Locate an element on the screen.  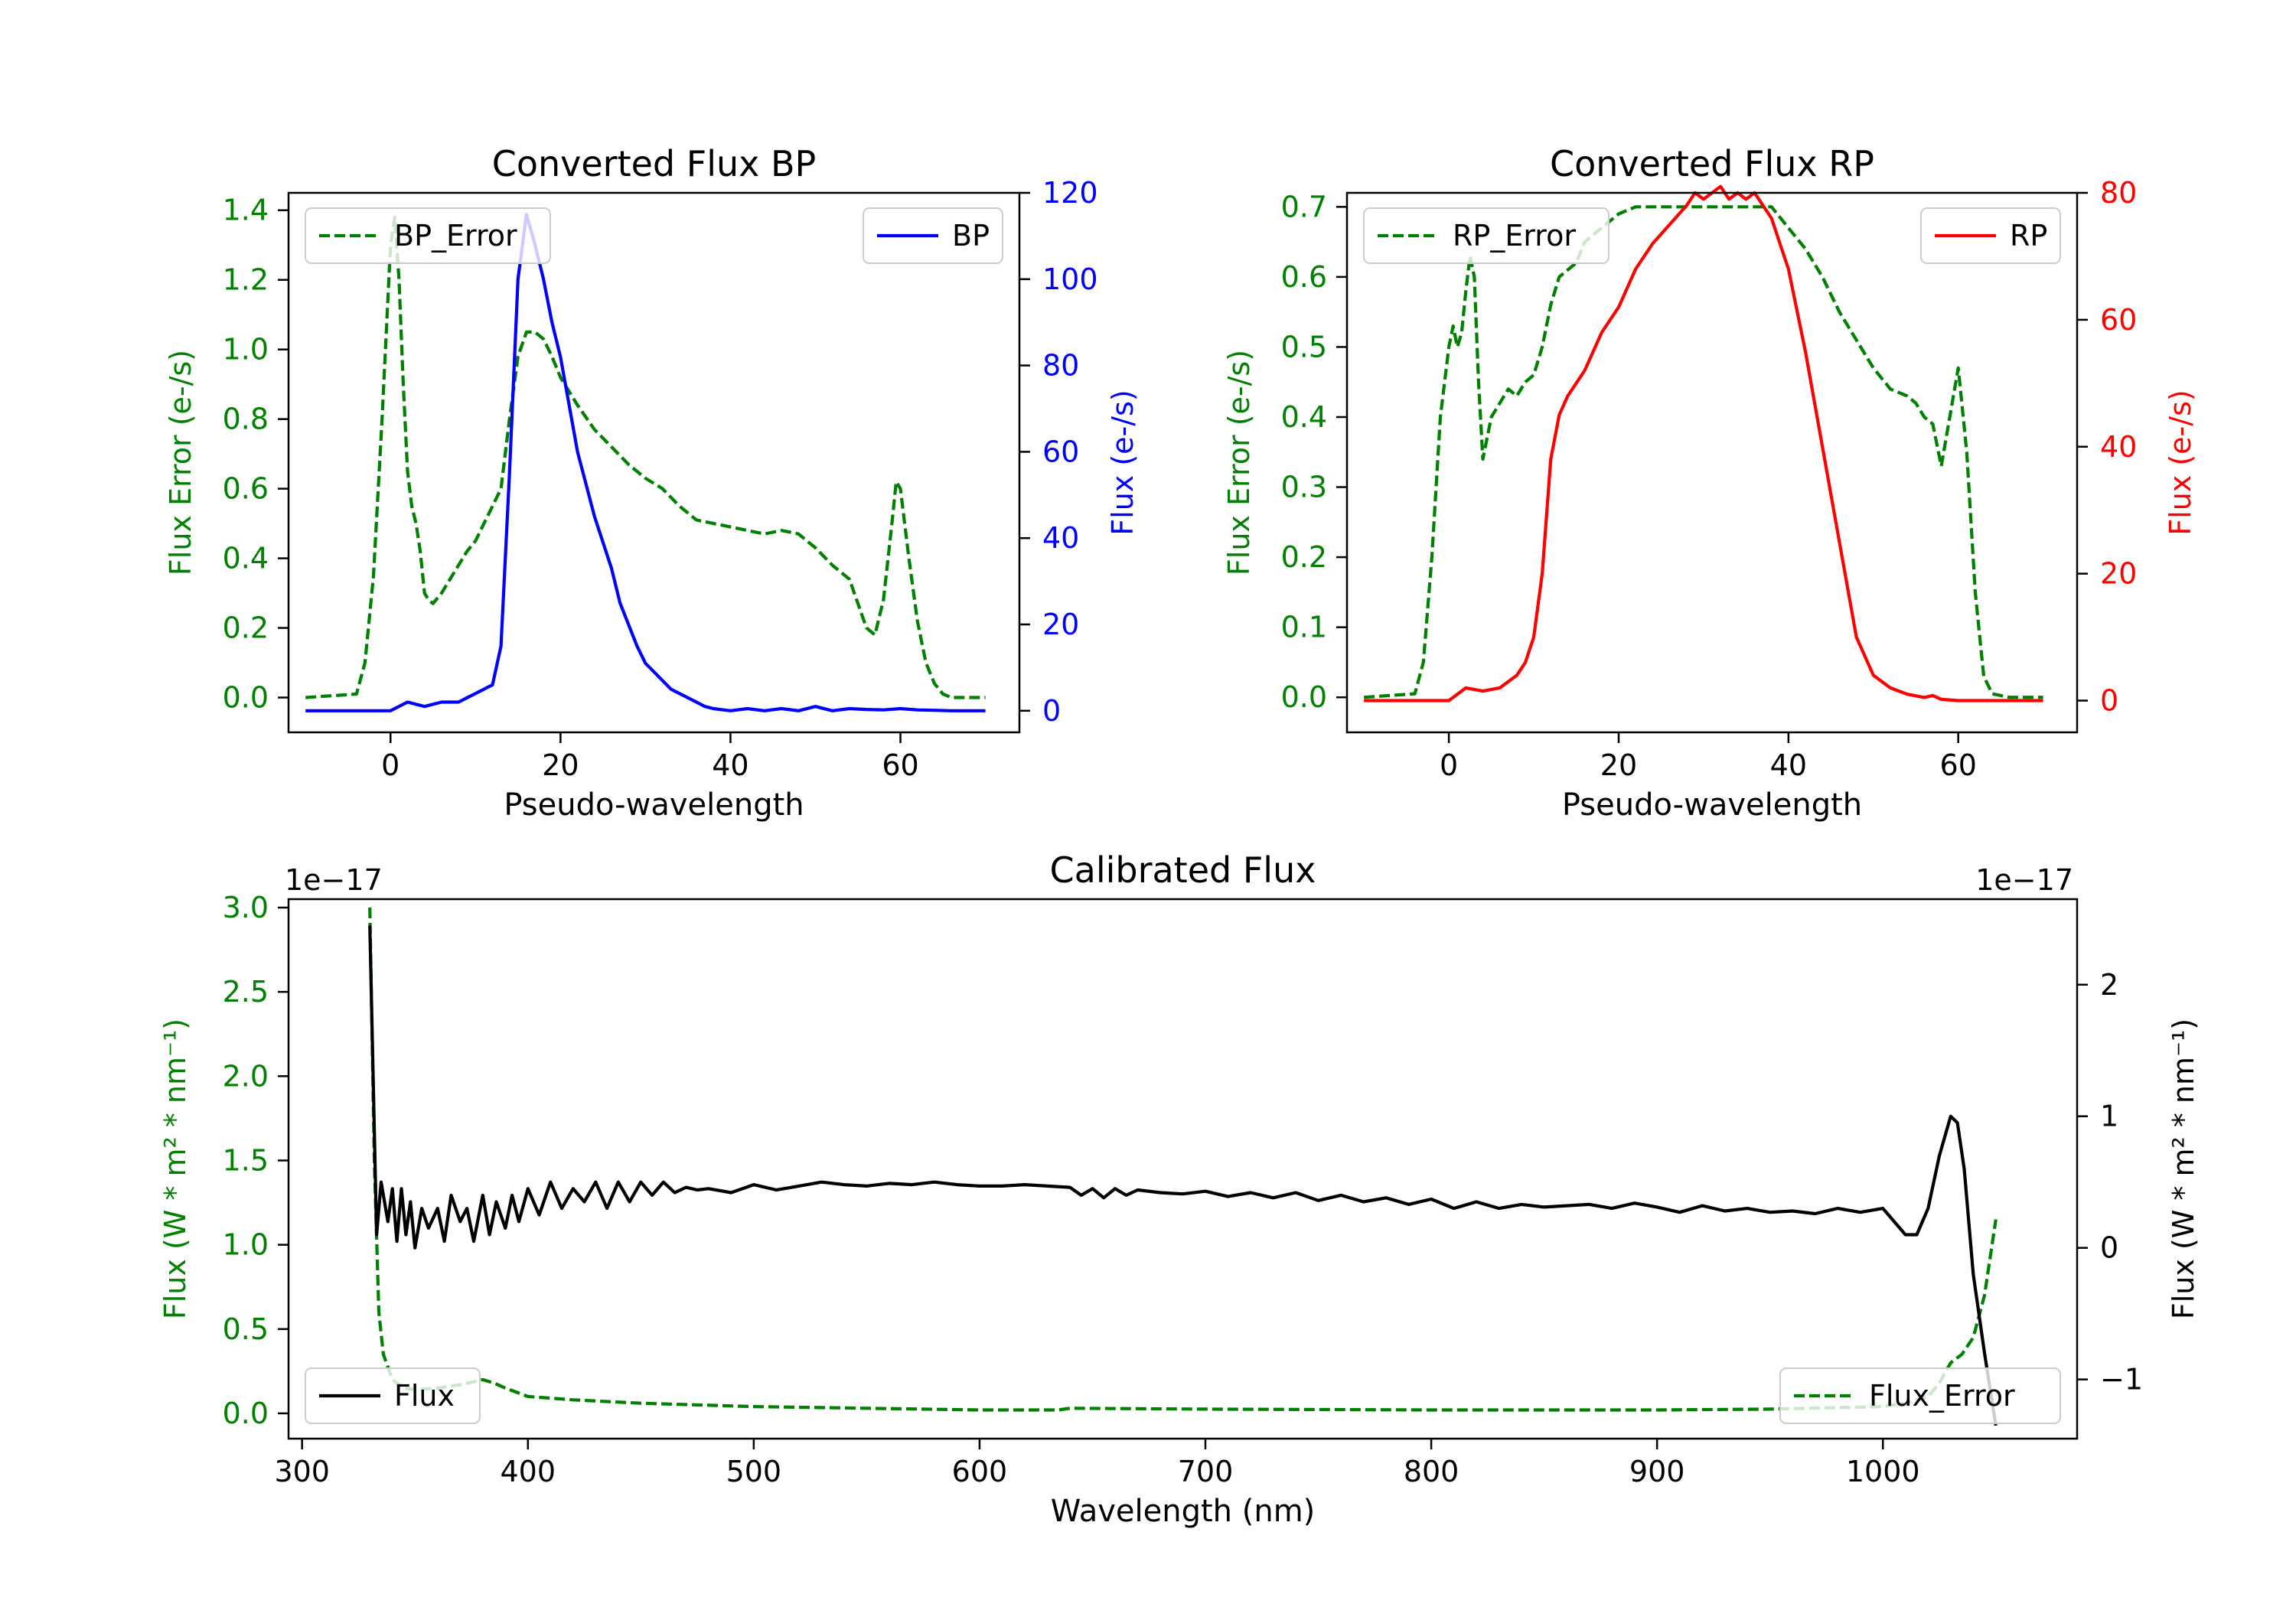
series-line-bp is located at coordinates (645, 463).